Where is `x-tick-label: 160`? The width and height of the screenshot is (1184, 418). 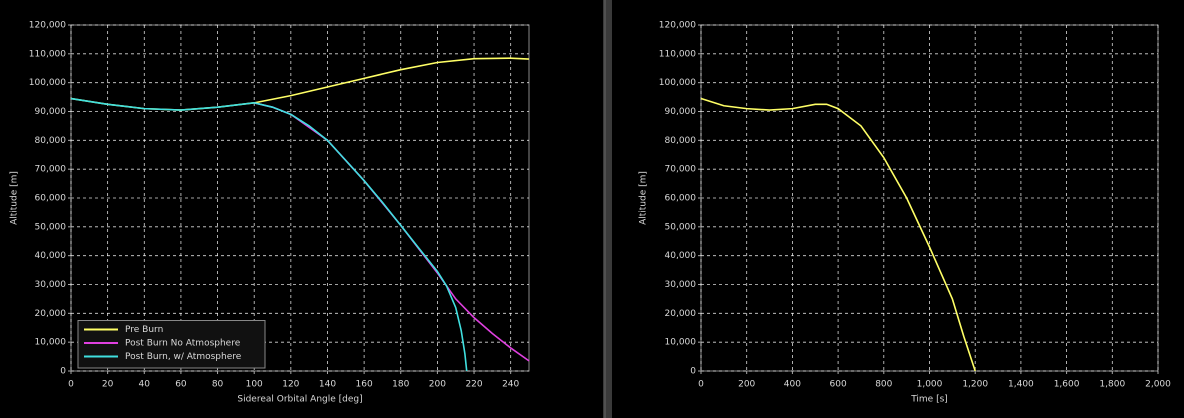 x-tick-label: 160 is located at coordinates (364, 385).